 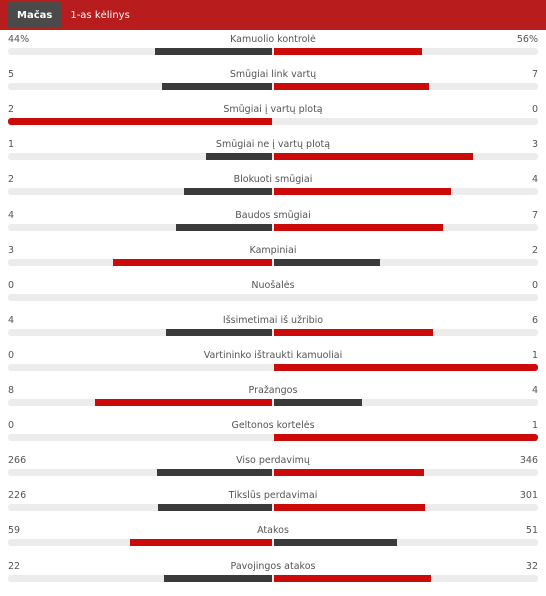 I want to click on home-value: 22, so click(x=14, y=566).